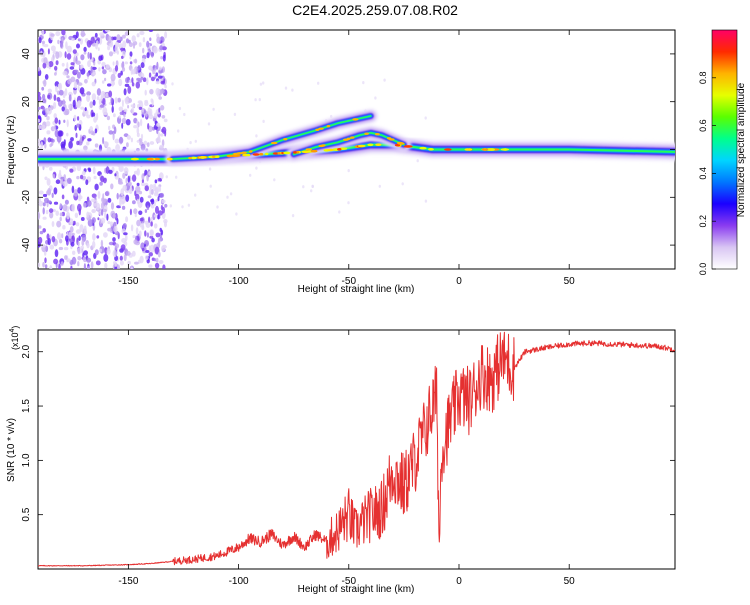  I want to click on snr-x-label: Height of straight line (km), so click(356, 589).